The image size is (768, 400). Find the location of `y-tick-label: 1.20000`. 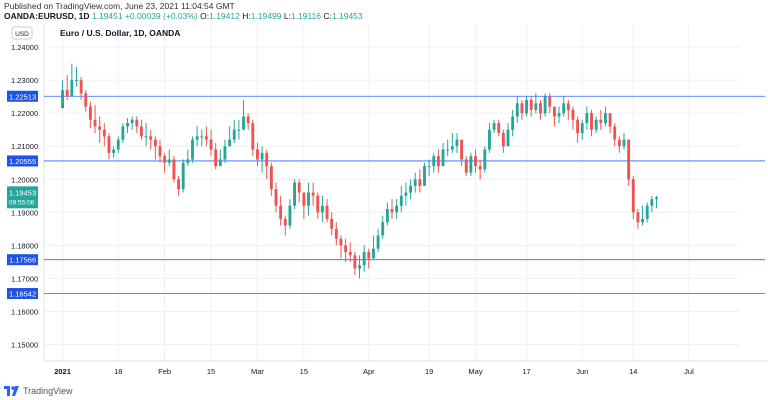

y-tick-label: 1.20000 is located at coordinates (24, 179).